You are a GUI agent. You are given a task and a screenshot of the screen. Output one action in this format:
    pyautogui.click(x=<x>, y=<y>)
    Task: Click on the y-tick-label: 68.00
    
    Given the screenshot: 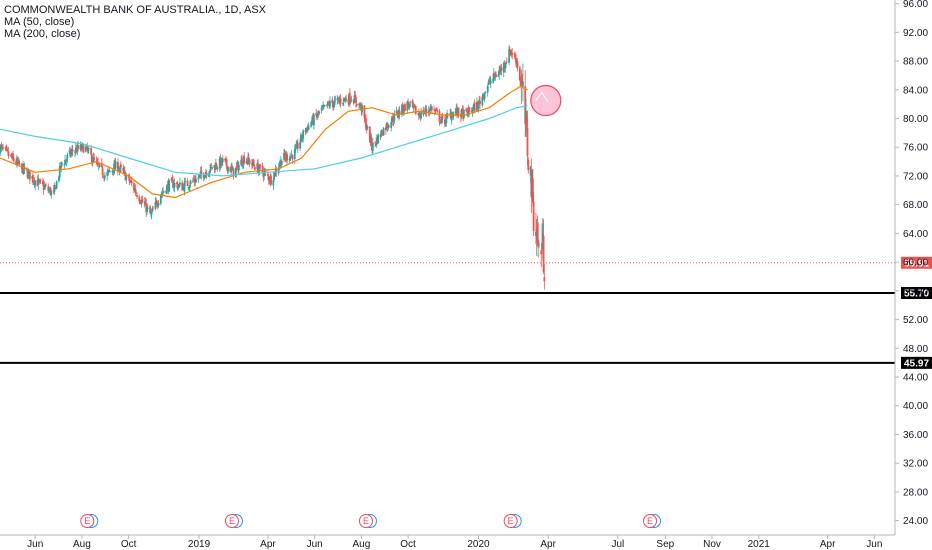 What is the action you would take?
    pyautogui.click(x=915, y=205)
    